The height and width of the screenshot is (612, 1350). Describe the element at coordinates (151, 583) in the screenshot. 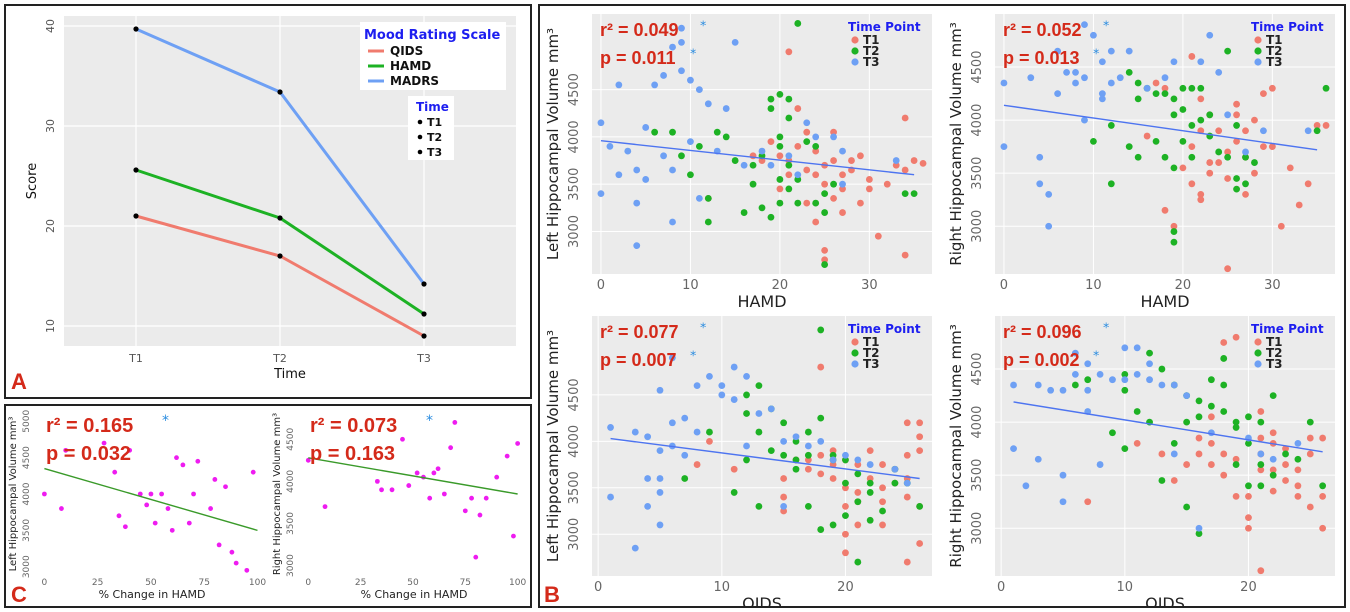

I see `x-tick-label: 50` at that location.